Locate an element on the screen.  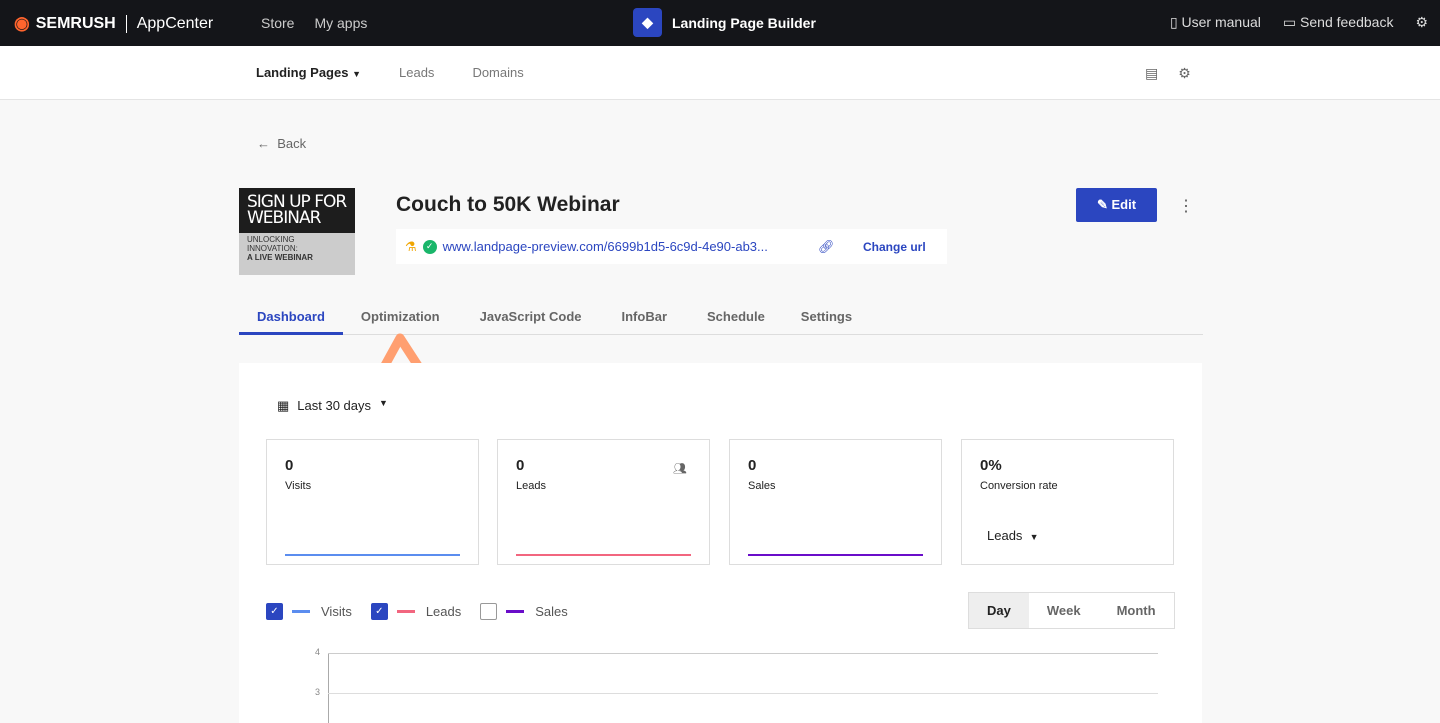
tab-settings: Settings is located at coordinates (826, 316).